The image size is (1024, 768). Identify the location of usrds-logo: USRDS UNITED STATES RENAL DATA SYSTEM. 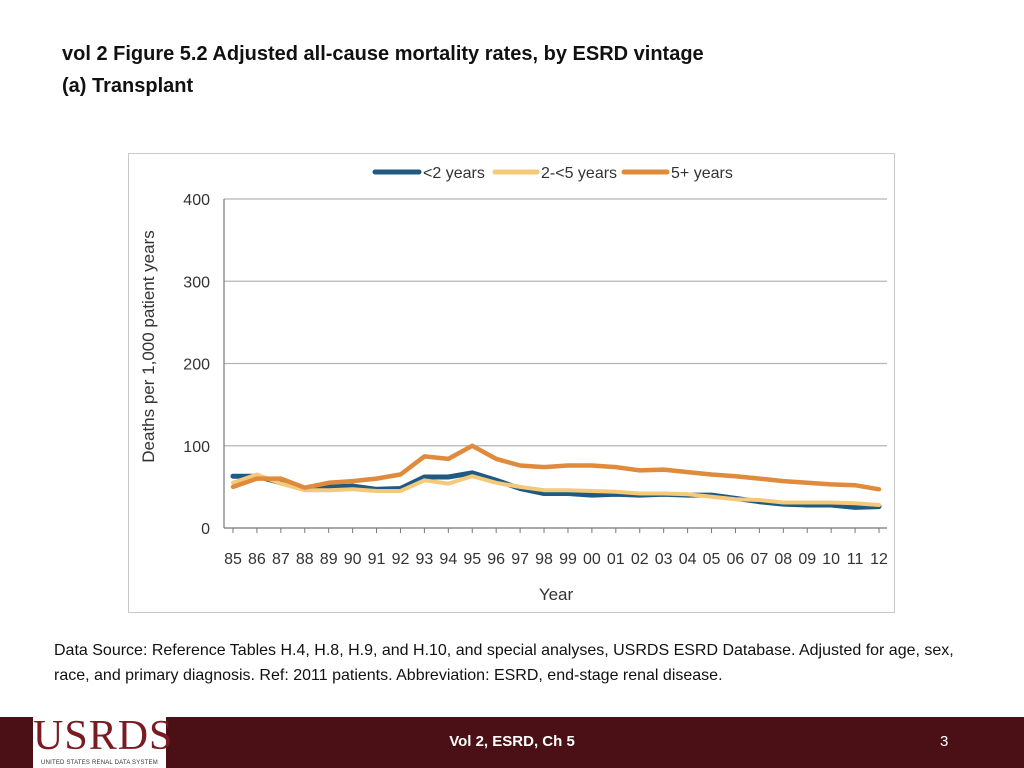
(103, 740).